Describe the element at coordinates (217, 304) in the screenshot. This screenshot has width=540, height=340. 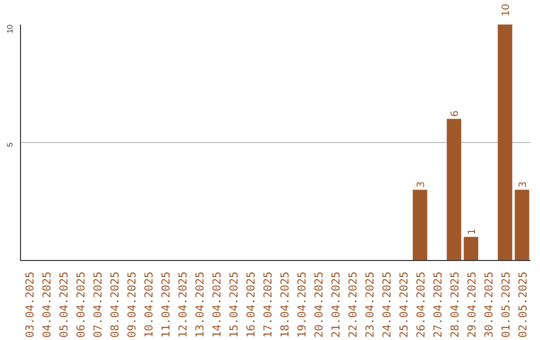
I see `x-tick-label: 14.04.2025` at that location.